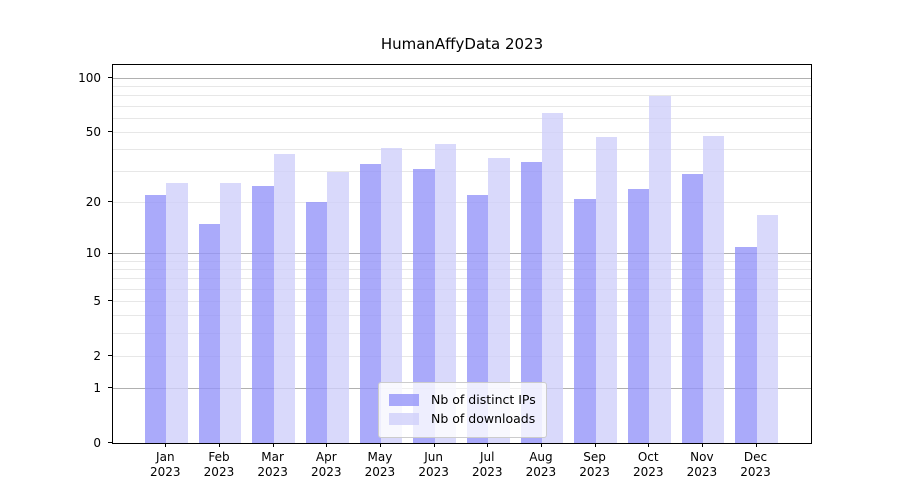 The width and height of the screenshot is (900, 500). I want to click on x-tick-label-may: May 2023, so click(380, 464).